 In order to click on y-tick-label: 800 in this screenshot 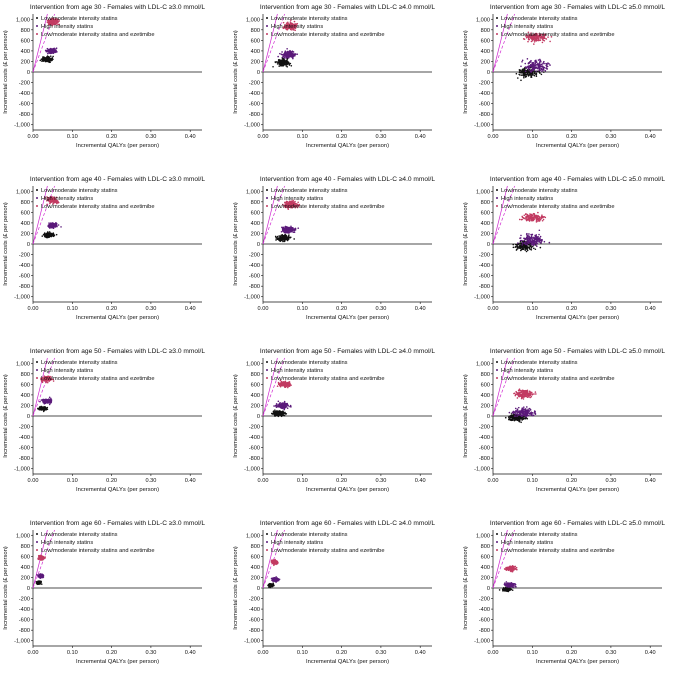, I will do `click(485, 203)`.